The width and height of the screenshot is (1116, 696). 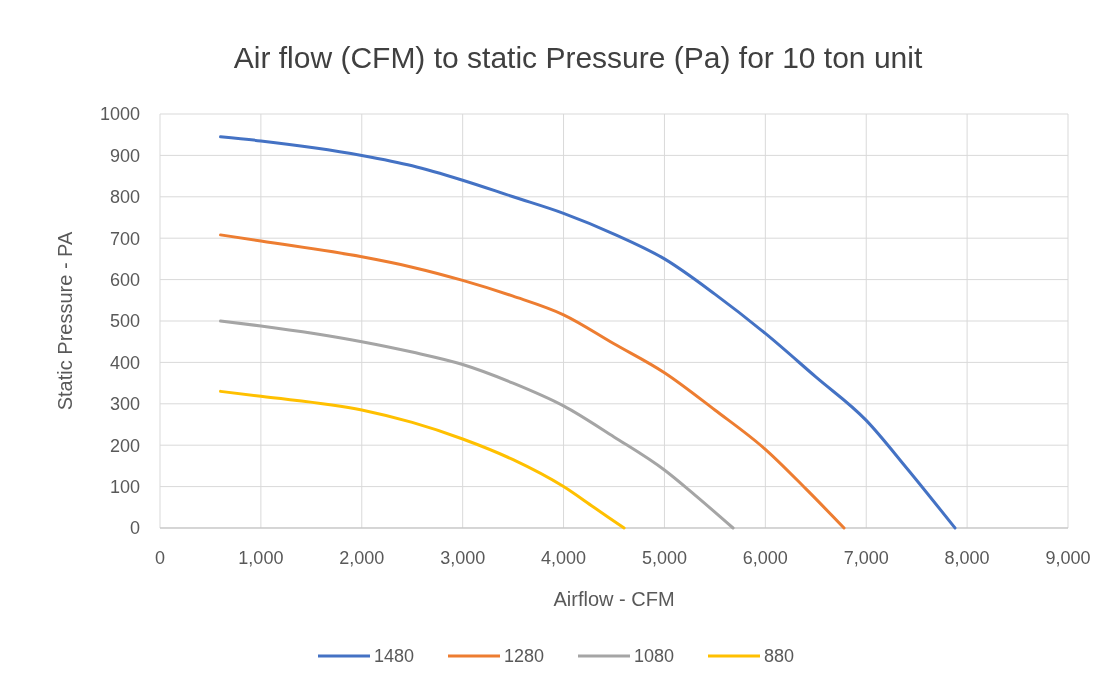 I want to click on x-tick-label: 1,000, so click(x=261, y=558).